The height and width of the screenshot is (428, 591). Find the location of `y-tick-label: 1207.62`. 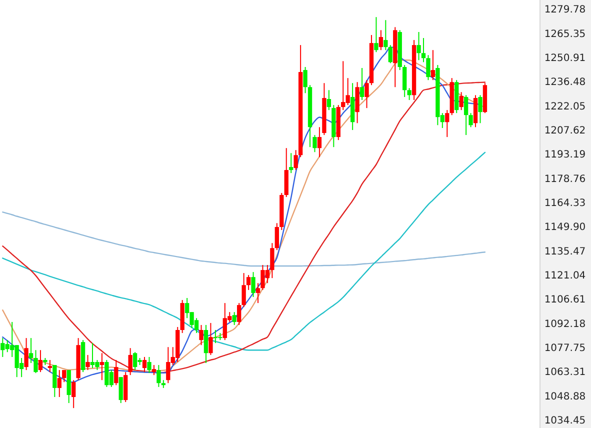

y-tick-label: 1207.62 is located at coordinates (565, 130).